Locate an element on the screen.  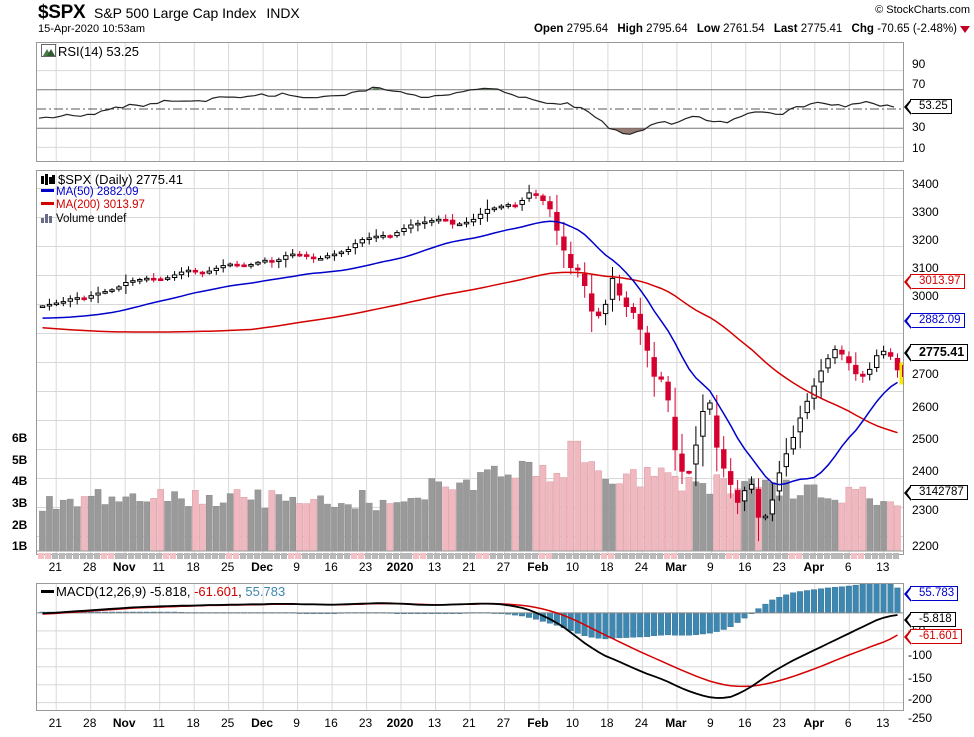
date-label-10: 10 is located at coordinates (572, 723).